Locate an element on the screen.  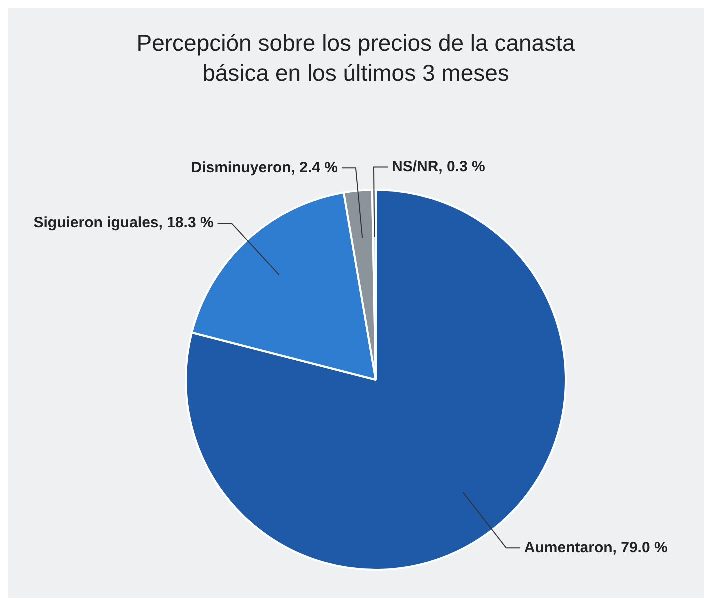
slice-label: Siguieron iguales, 18.3 % is located at coordinates (124, 223).